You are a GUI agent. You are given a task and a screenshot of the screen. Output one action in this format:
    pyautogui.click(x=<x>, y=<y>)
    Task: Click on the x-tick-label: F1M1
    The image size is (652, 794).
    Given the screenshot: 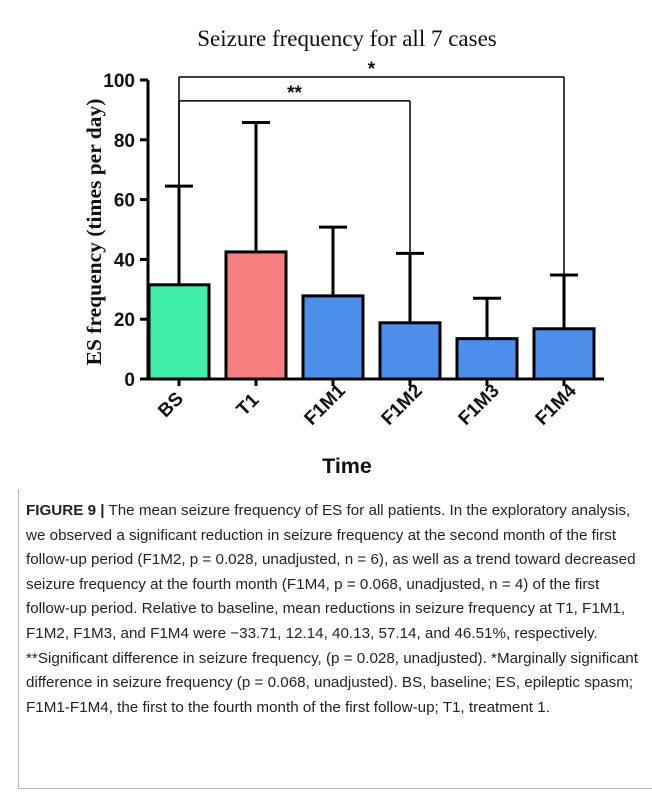 What is the action you would take?
    pyautogui.click(x=325, y=404)
    